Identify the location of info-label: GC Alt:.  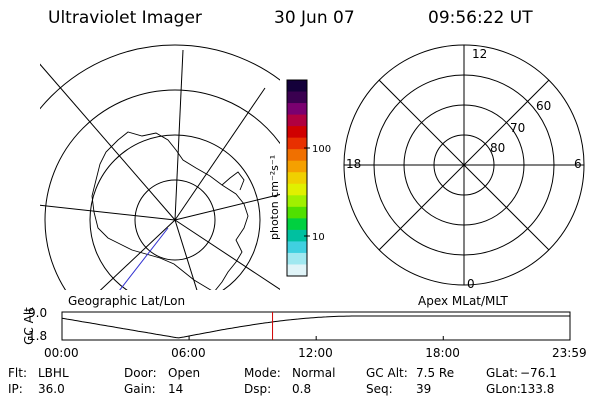
(387, 373).